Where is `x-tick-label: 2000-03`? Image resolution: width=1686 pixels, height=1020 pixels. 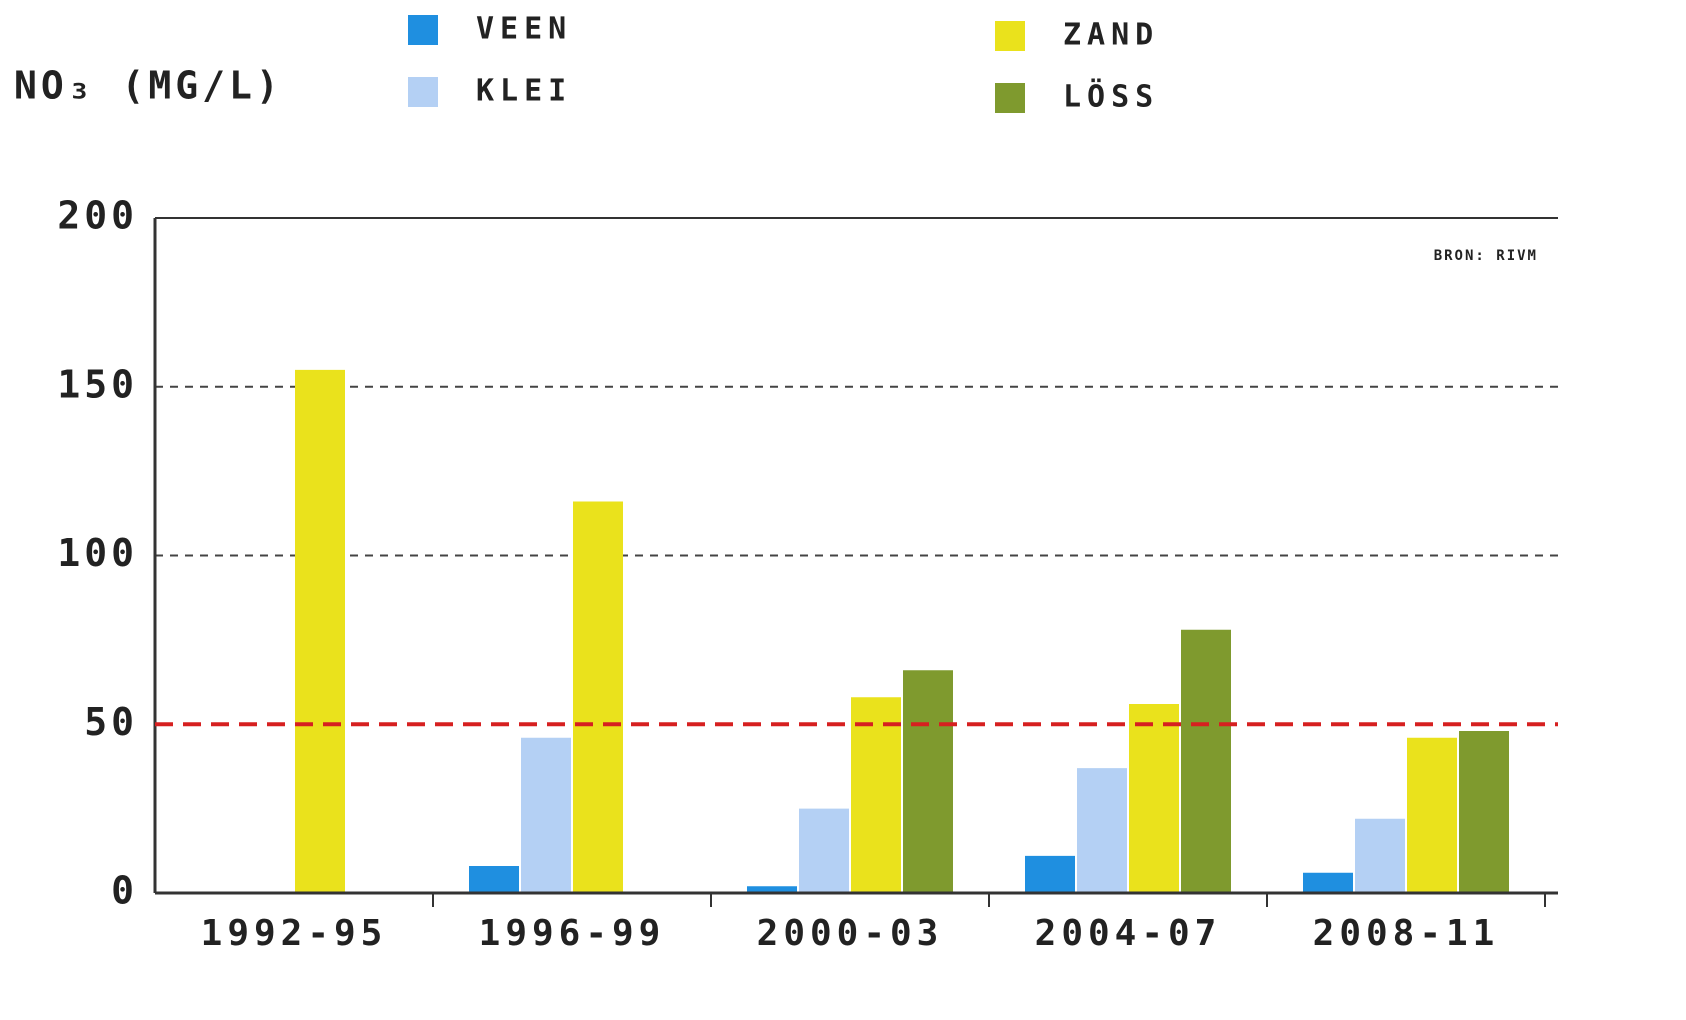
x-tick-label: 2000-03 is located at coordinates (850, 933).